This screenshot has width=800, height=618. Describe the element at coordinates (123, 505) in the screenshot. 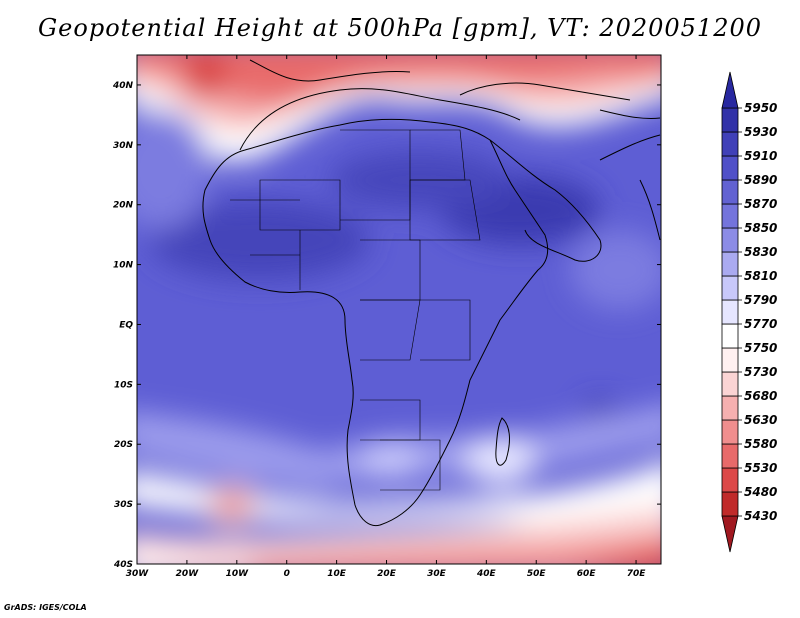

I see `lat-tick-label: 30S` at that location.